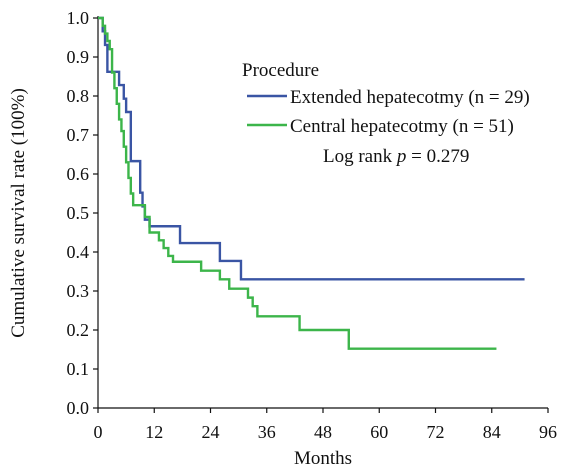 Image resolution: width=561 pixels, height=472 pixels. I want to click on y-tick-label: 0.7, so click(78, 135).